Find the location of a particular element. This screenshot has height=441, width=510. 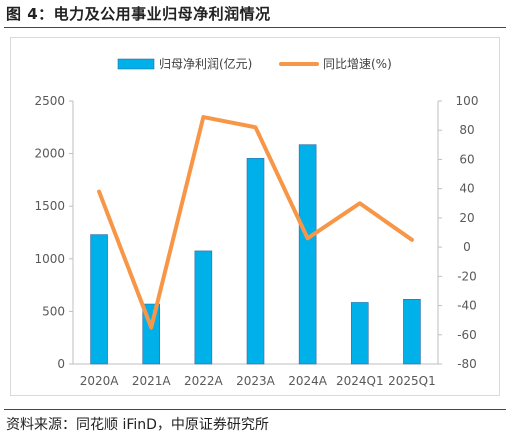

y-right-tick-label: -40 is located at coordinates (467, 306).